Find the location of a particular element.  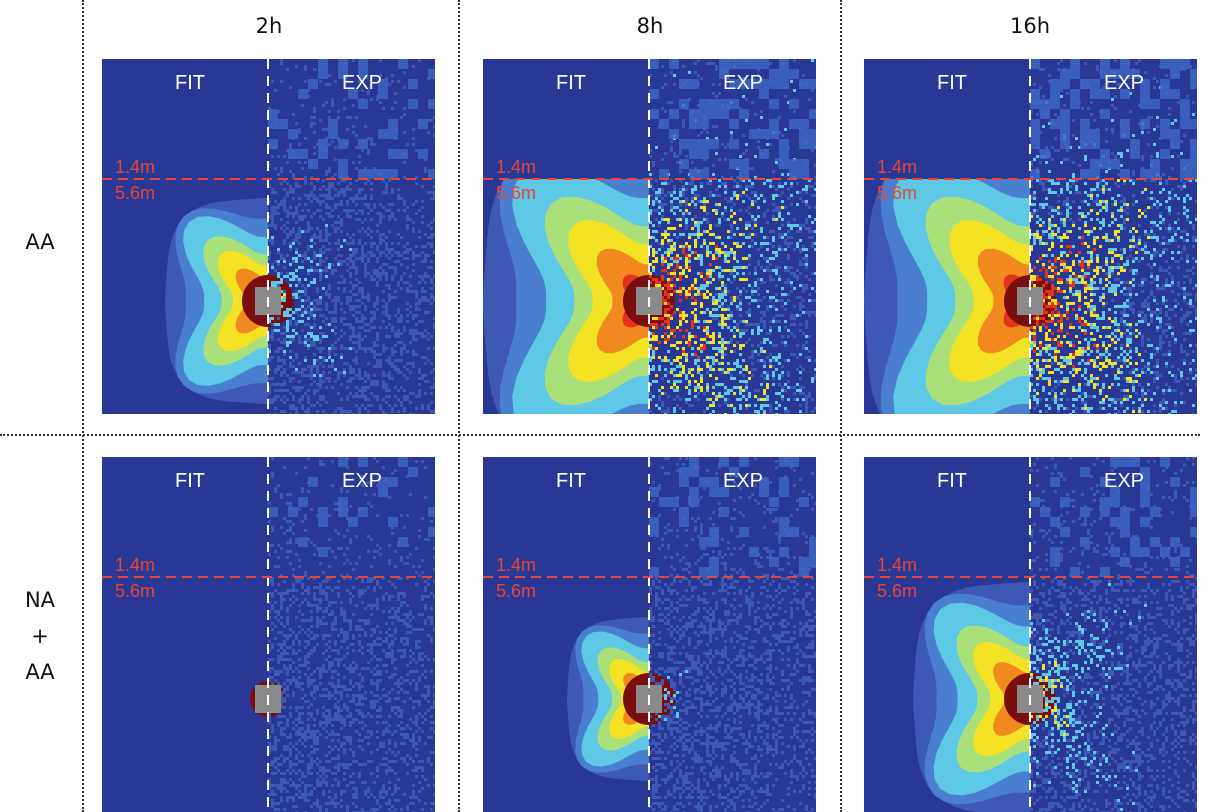

exp-coarse-pixel is located at coordinates (694, 144).